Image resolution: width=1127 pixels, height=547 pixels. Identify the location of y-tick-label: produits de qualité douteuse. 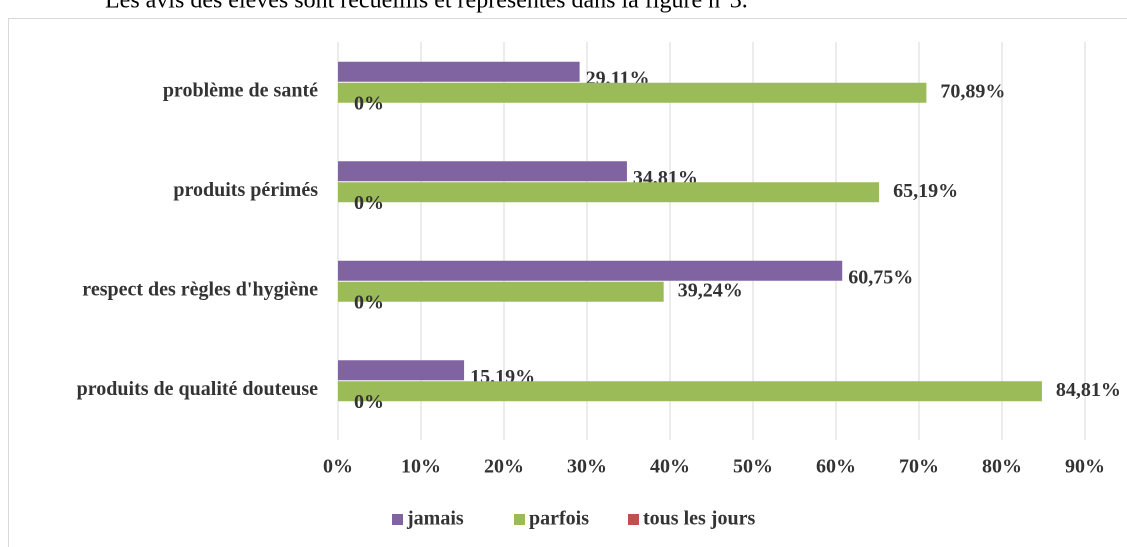
(197, 389).